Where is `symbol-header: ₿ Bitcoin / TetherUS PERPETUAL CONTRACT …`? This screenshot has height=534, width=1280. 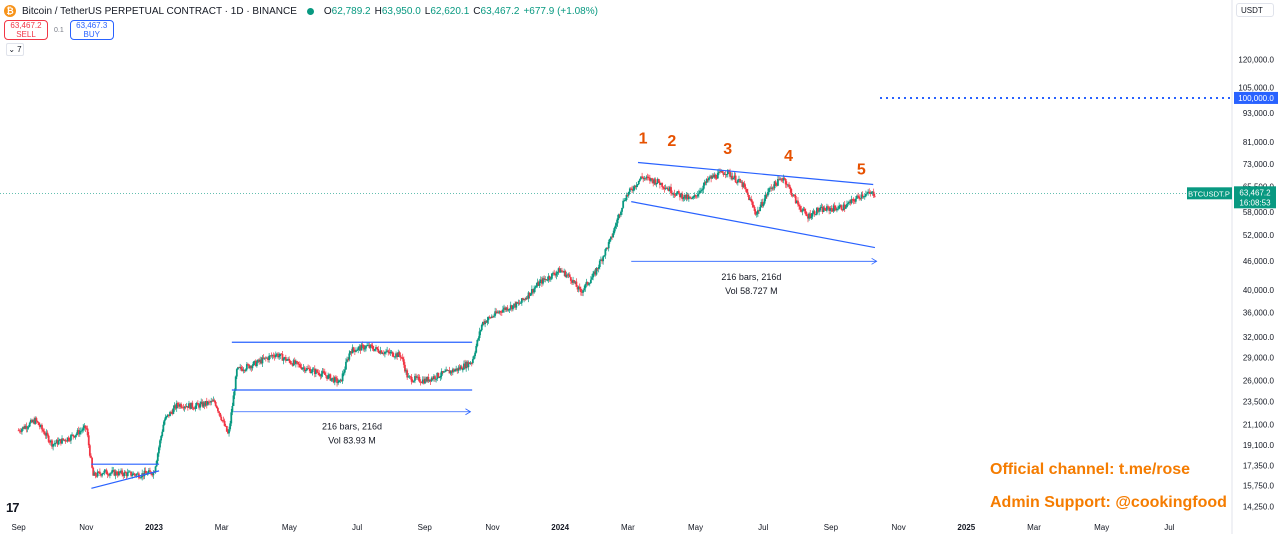 symbol-header: ₿ Bitcoin / TetherUS PERPETUAL CONTRACT … is located at coordinates (301, 11).